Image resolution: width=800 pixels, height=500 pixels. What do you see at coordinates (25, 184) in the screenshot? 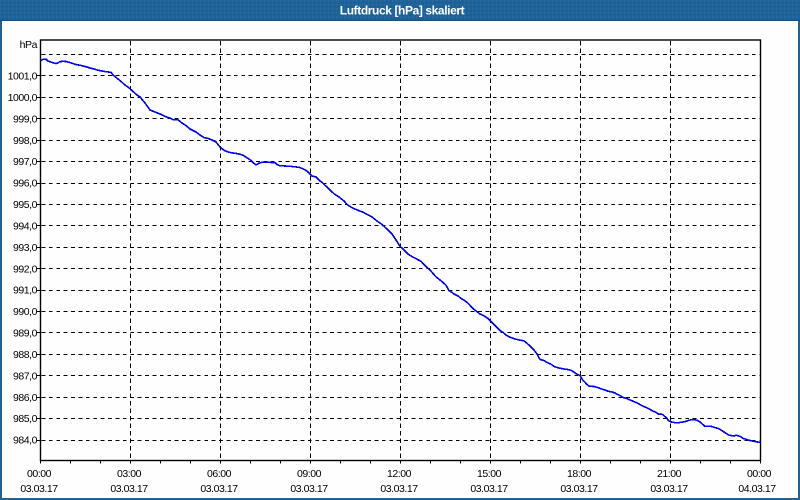
I see `svg-text: 996,0` at bounding box center [25, 184].